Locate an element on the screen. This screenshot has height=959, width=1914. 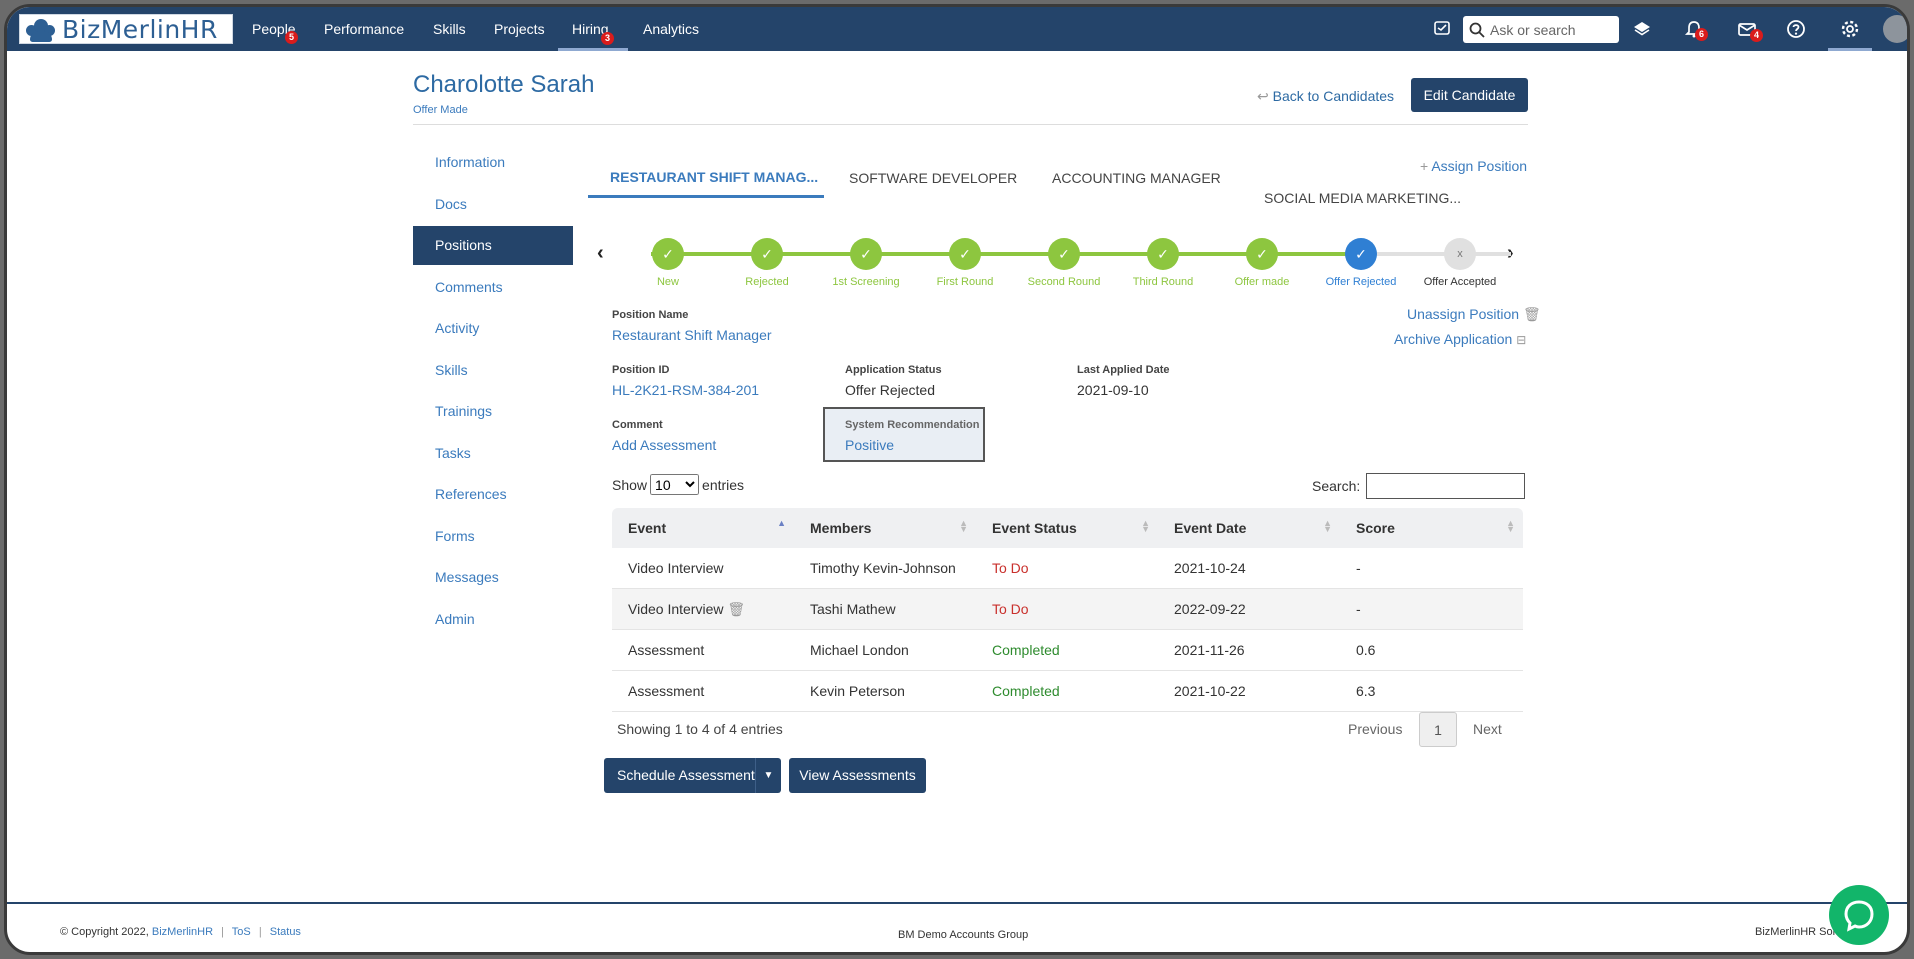
sidebar-item-trainings: Trainings is located at coordinates (464, 411).